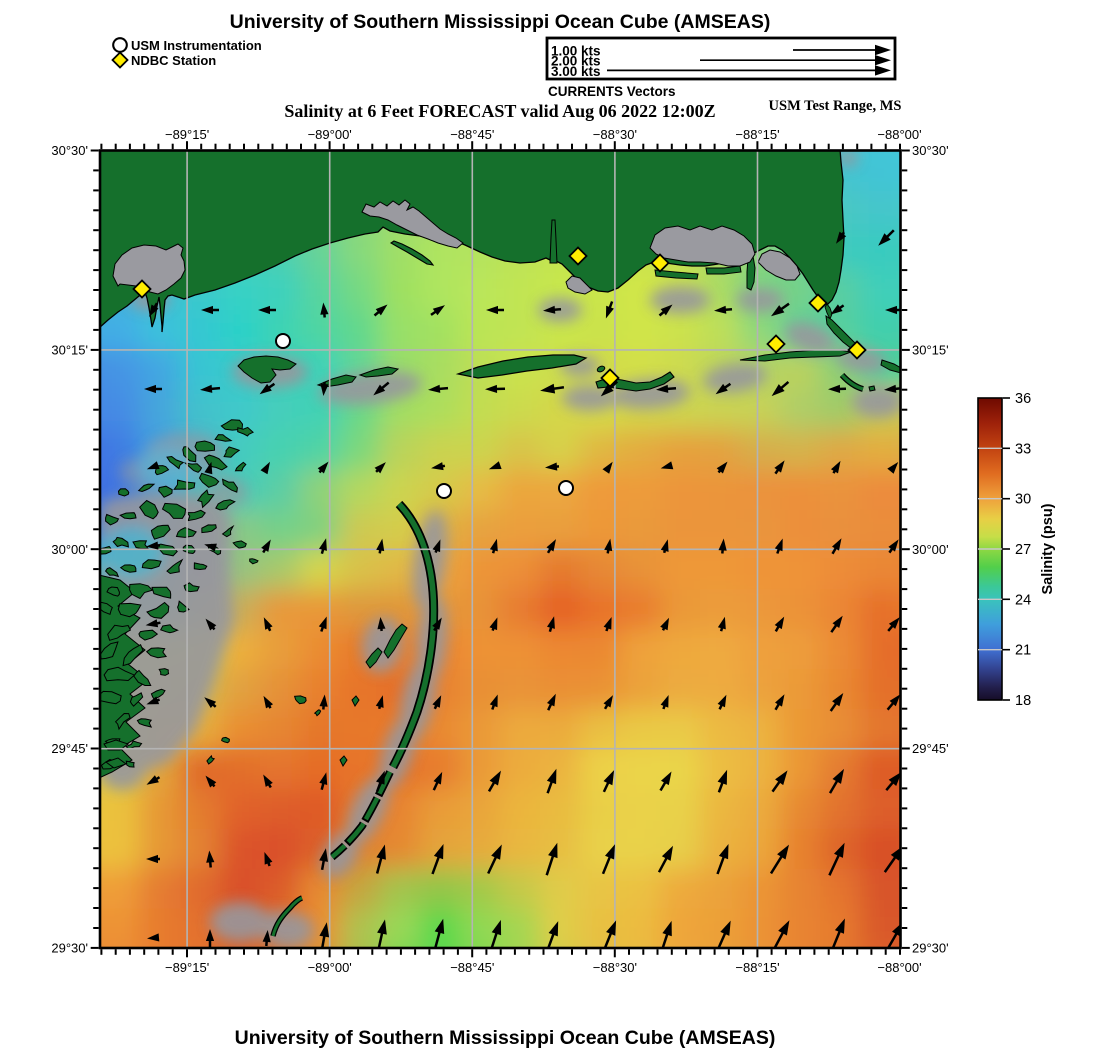 The width and height of the screenshot is (1100, 1050). Describe the element at coordinates (1023, 701) in the screenshot. I see `svg-text: 18` at that location.